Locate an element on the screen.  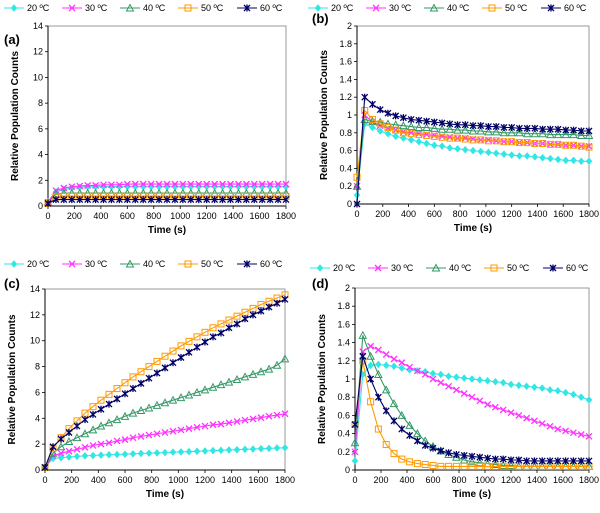
panel-label-a: (a) is located at coordinates (12, 39).